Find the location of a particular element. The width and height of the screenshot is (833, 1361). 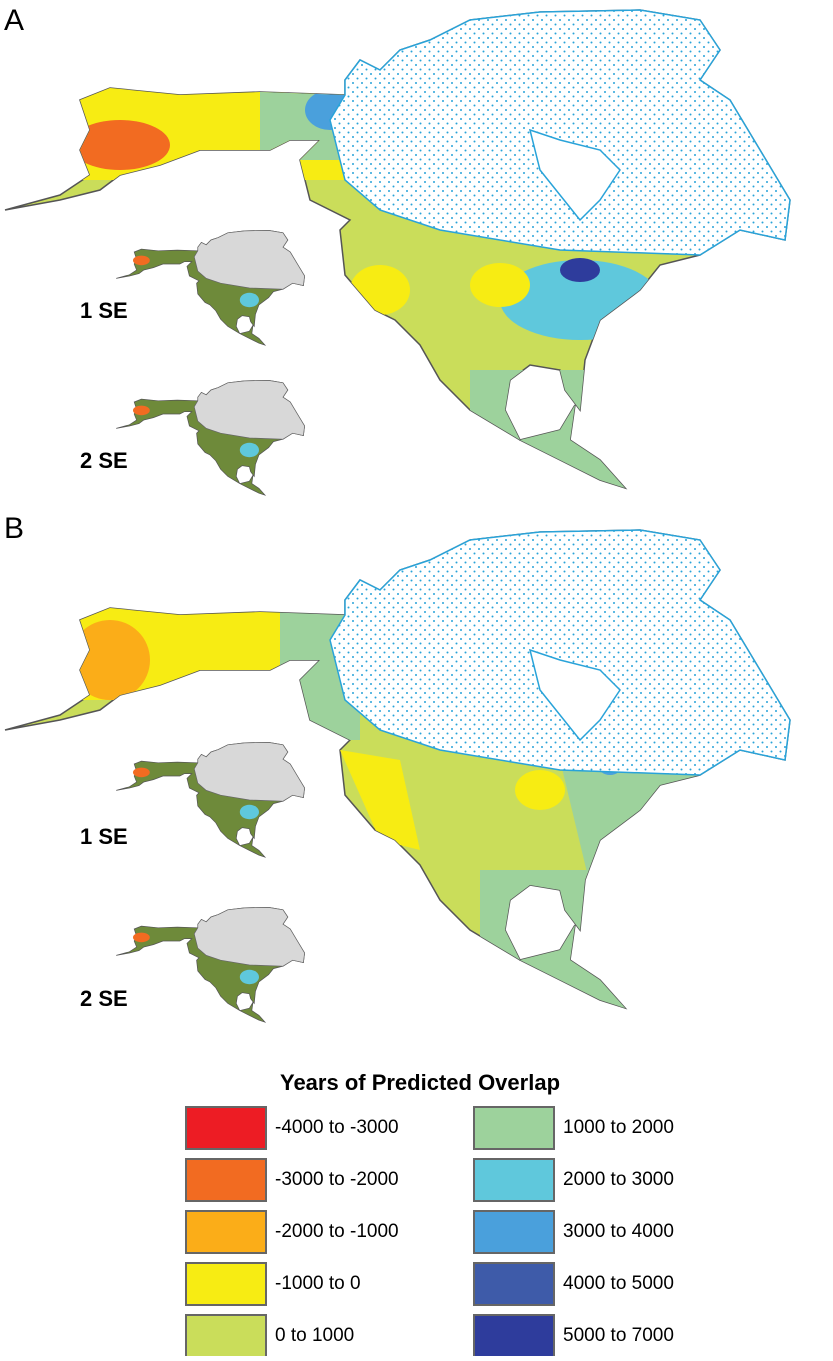

legend-label: -4000 to -3000 is located at coordinates (337, 1127).